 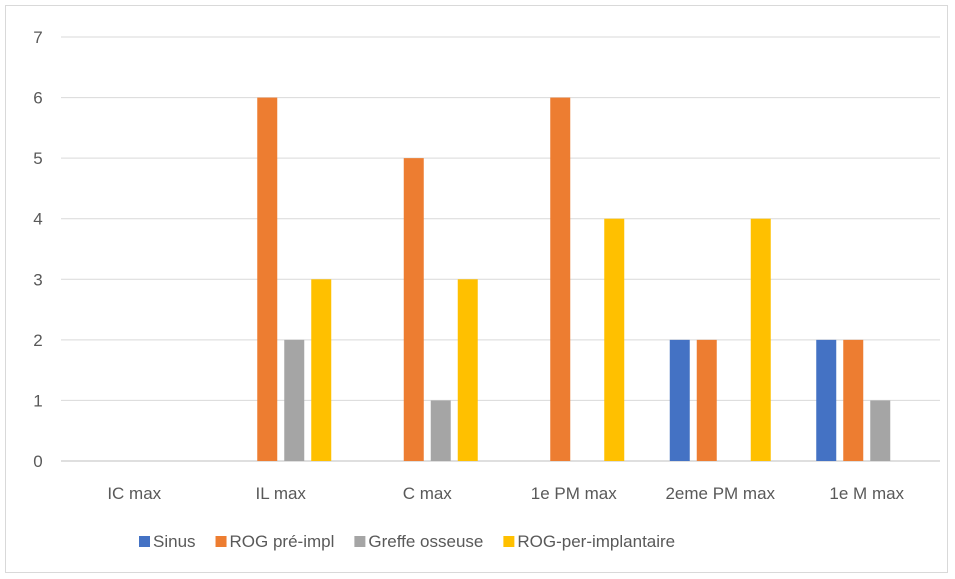 What do you see at coordinates (866, 493) in the screenshot?
I see `x-tick-label: 1e M max` at bounding box center [866, 493].